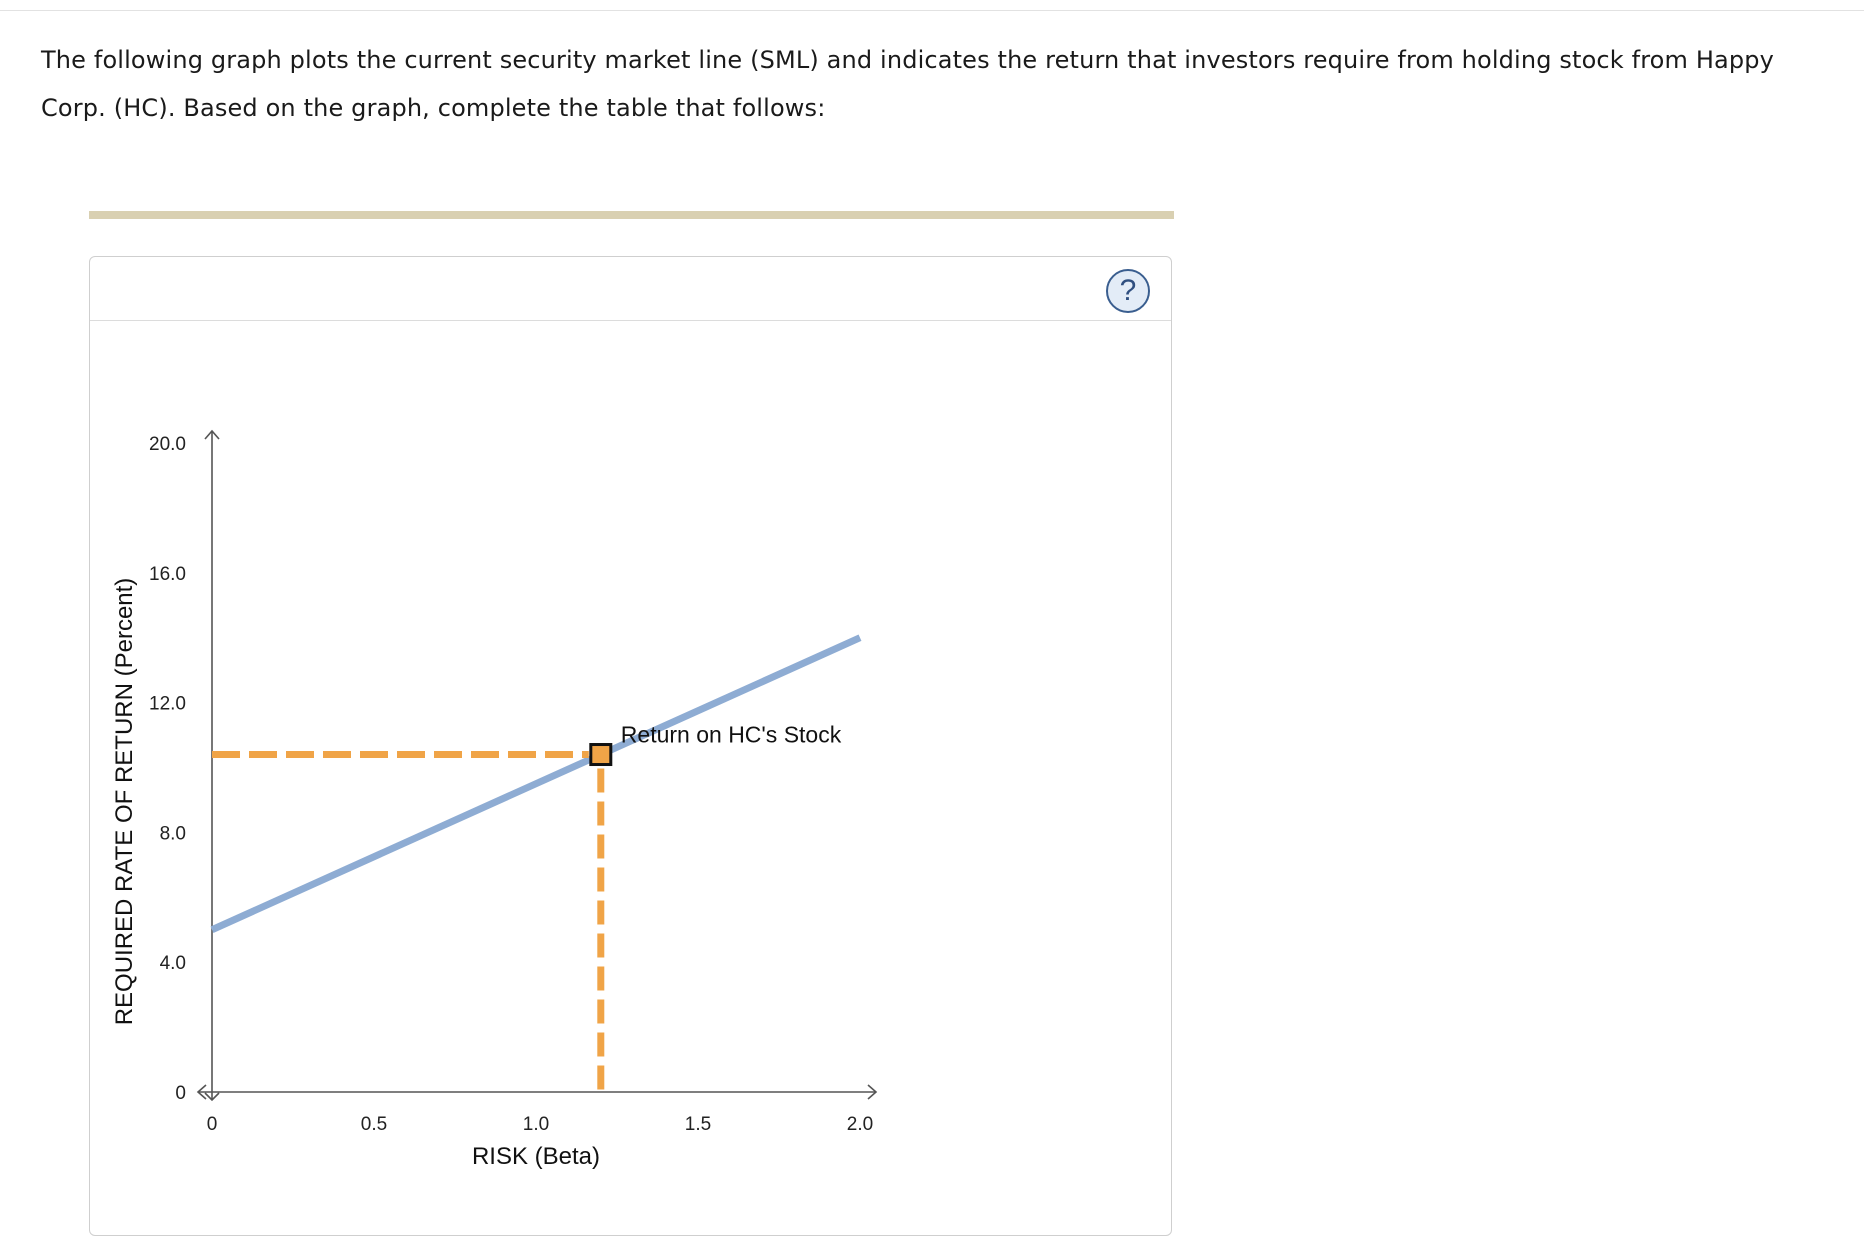  I want to click on graph-header-bar, so click(631, 215).